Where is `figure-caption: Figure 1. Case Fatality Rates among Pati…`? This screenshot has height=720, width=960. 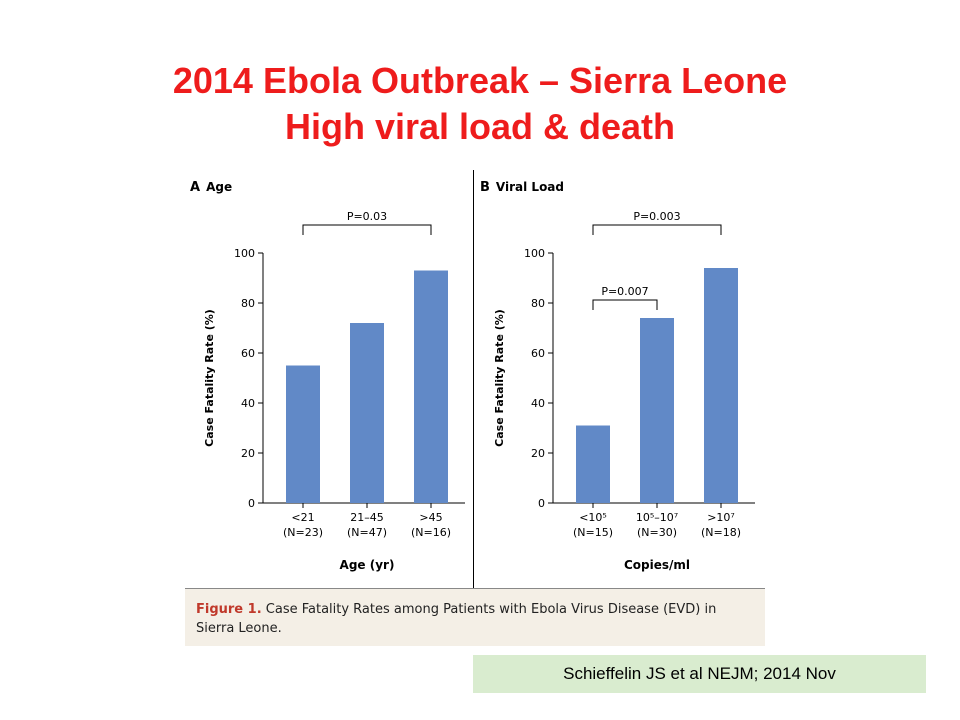 figure-caption: Figure 1. Case Fatality Rates among Pati… is located at coordinates (476, 619).